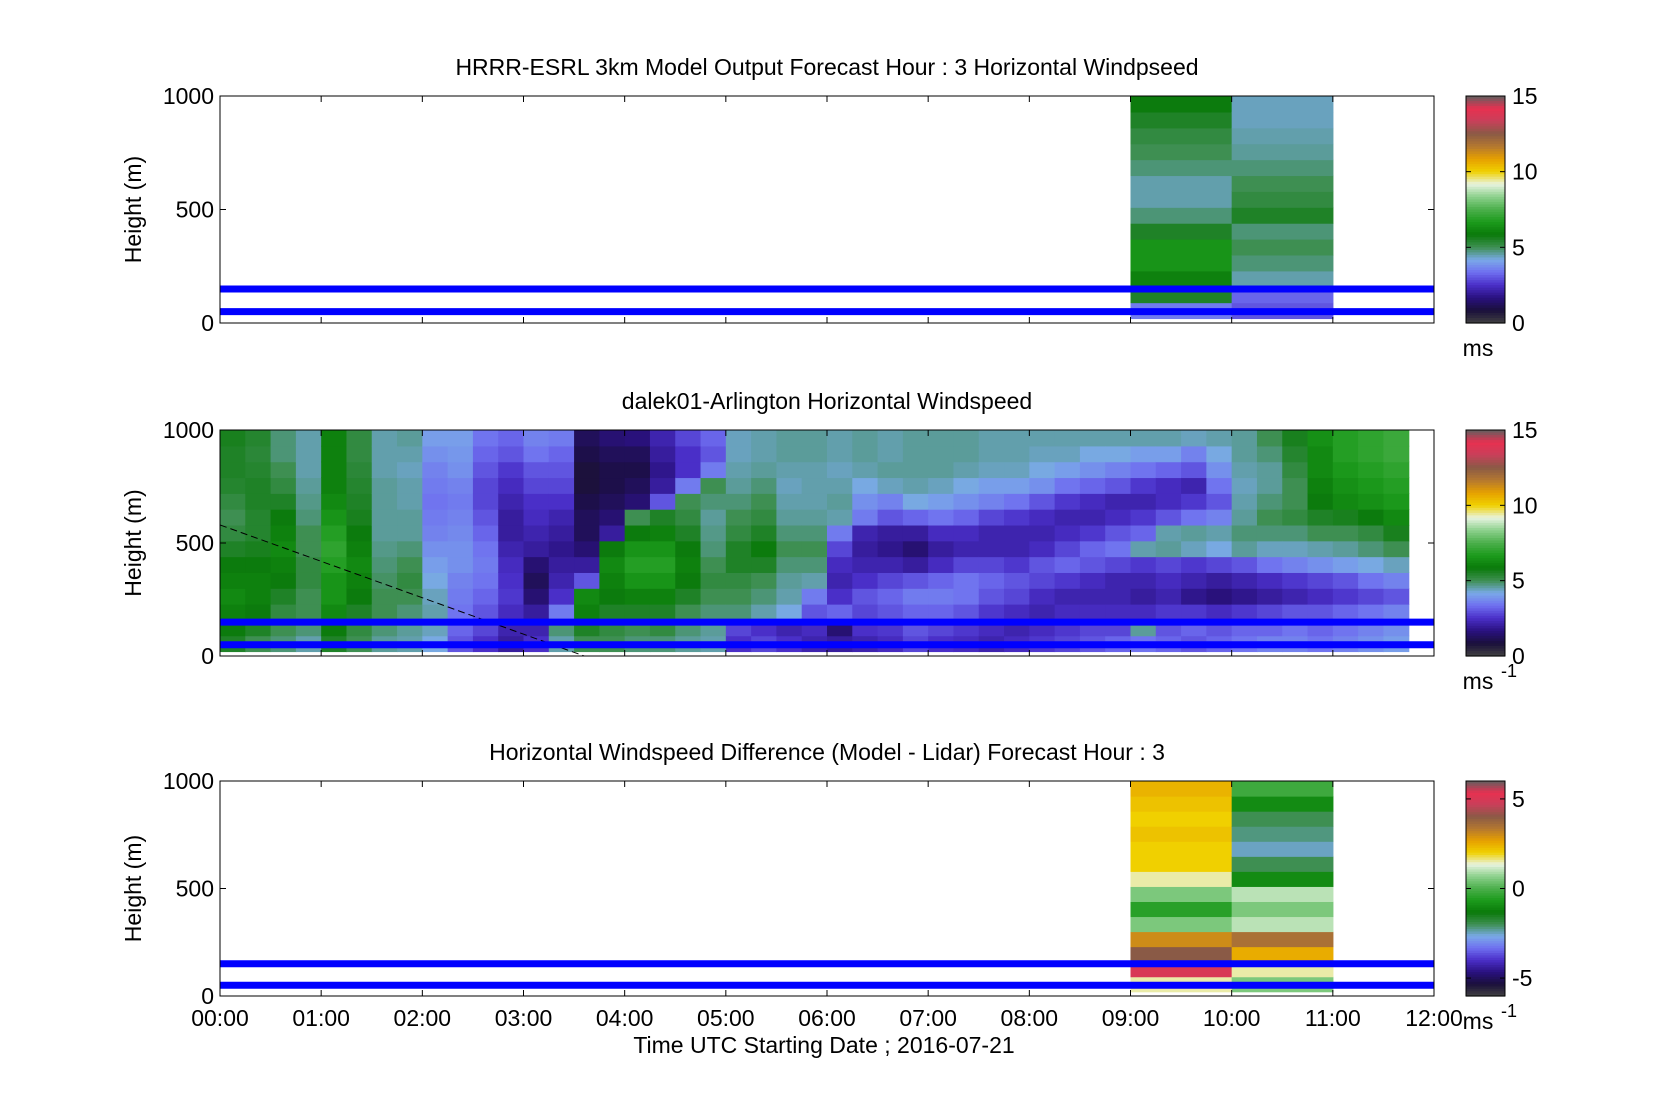 The height and width of the screenshot is (1102, 1680). Describe the element at coordinates (133, 542) in the screenshot. I see `y-axis-label: Height (m)` at that location.